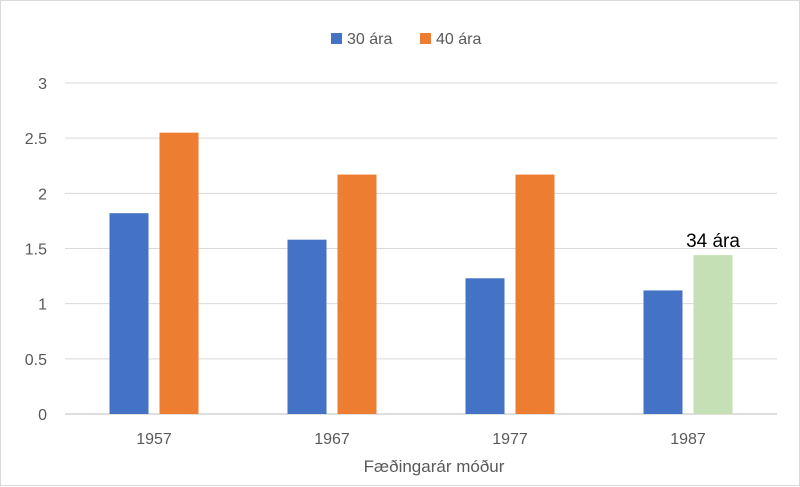 Image resolution: width=800 pixels, height=487 pixels. I want to click on y-tick-label: 0.5, so click(36, 360).